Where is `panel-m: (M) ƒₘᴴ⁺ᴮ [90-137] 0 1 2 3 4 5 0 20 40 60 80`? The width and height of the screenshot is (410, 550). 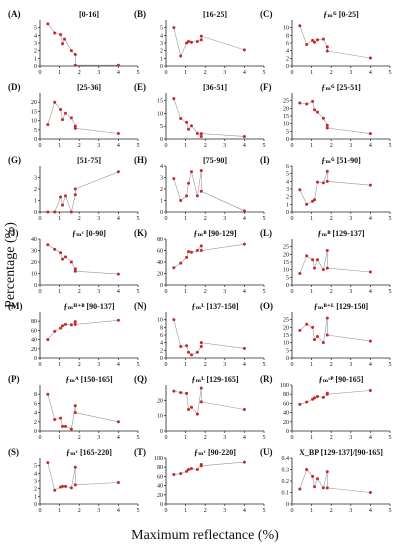 panel-m: (M) ƒₘᴴ⁺ᴮ [90-137] 0 1 2 3 4 5 0 20 40 60 80 is located at coordinates (74, 334).